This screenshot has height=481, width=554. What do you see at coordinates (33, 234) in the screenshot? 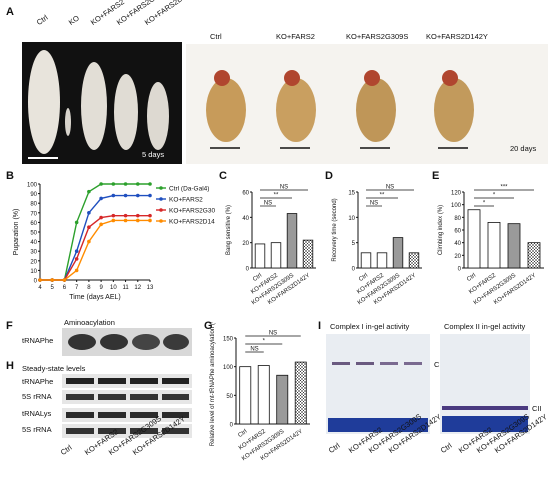
I see `y-tick-label: 50` at bounding box center [33, 234].